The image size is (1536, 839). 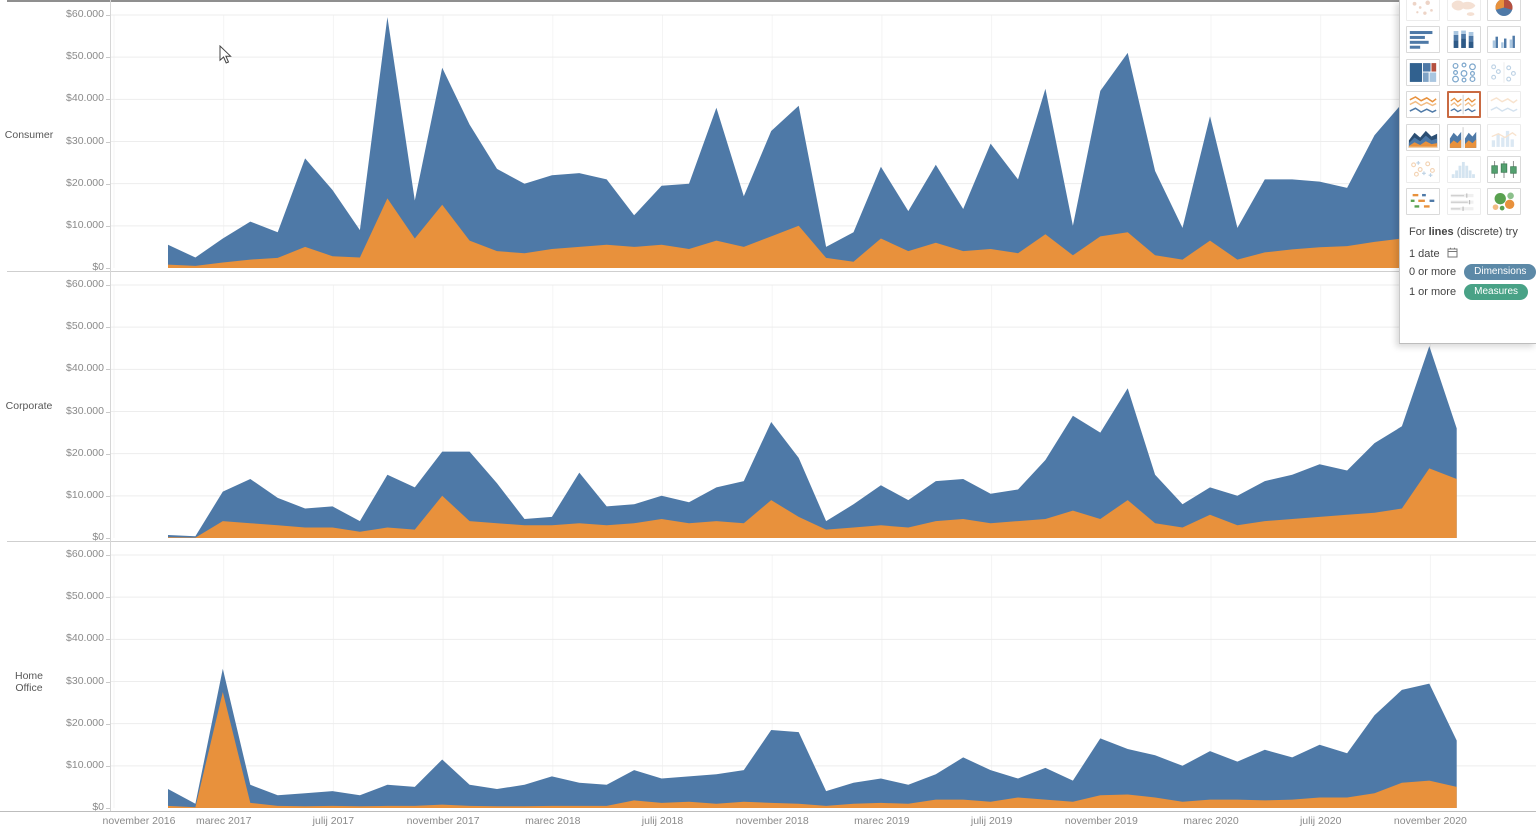 I want to click on row-separator, so click(x=771, y=541).